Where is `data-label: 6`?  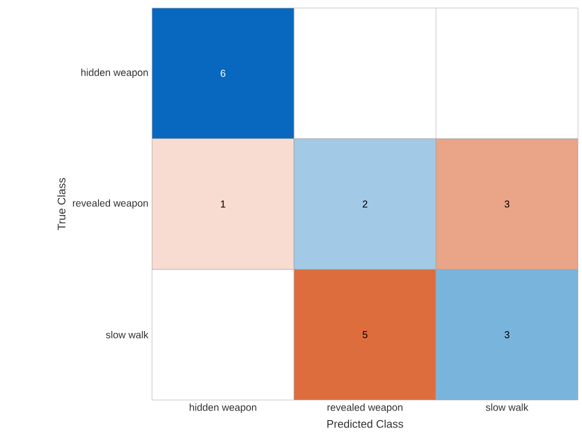 data-label: 6 is located at coordinates (223, 73).